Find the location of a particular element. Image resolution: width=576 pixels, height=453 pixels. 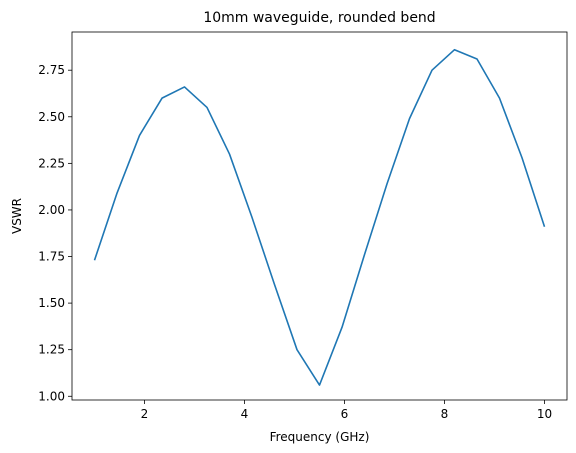

y-tick-label: 1.25 is located at coordinates (51, 350).